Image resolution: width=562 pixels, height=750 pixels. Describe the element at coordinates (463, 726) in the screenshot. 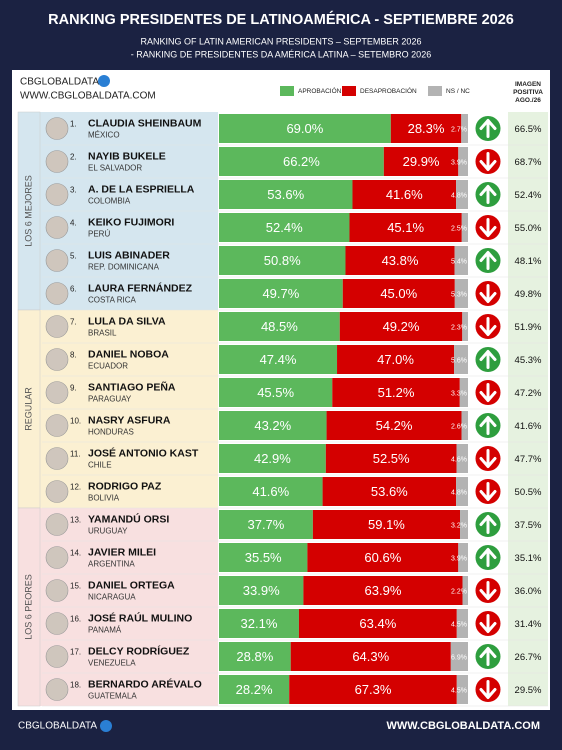

I see `footer-website: WWW.CBGLOBALDATA.COM` at that location.